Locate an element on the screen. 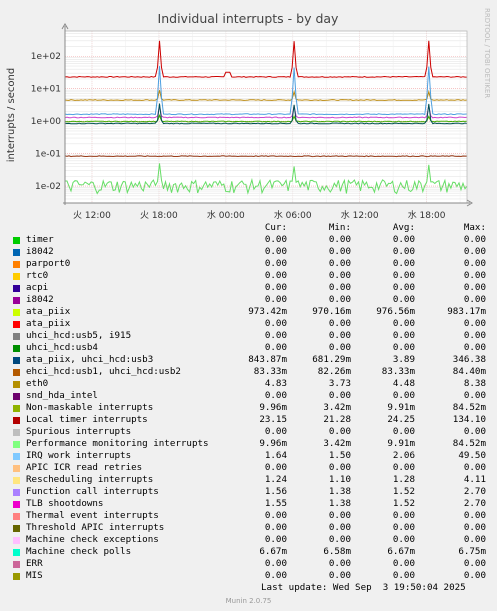 This screenshot has height=611, width=497. y-tick-label: 1e+00 is located at coordinates (46, 122).